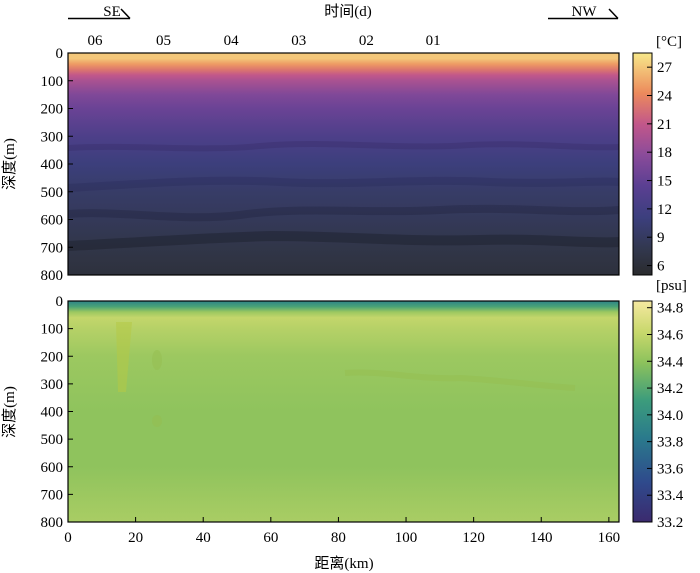  What do you see at coordinates (52, 248) in the screenshot?
I see `temperature-y-tick-label: 700` at bounding box center [52, 248].